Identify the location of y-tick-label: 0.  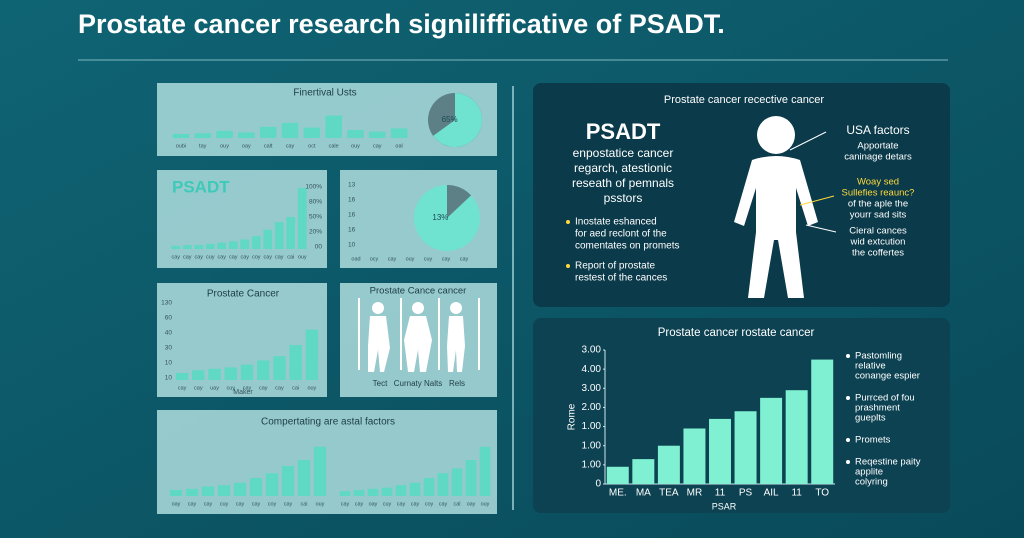
(598, 484).